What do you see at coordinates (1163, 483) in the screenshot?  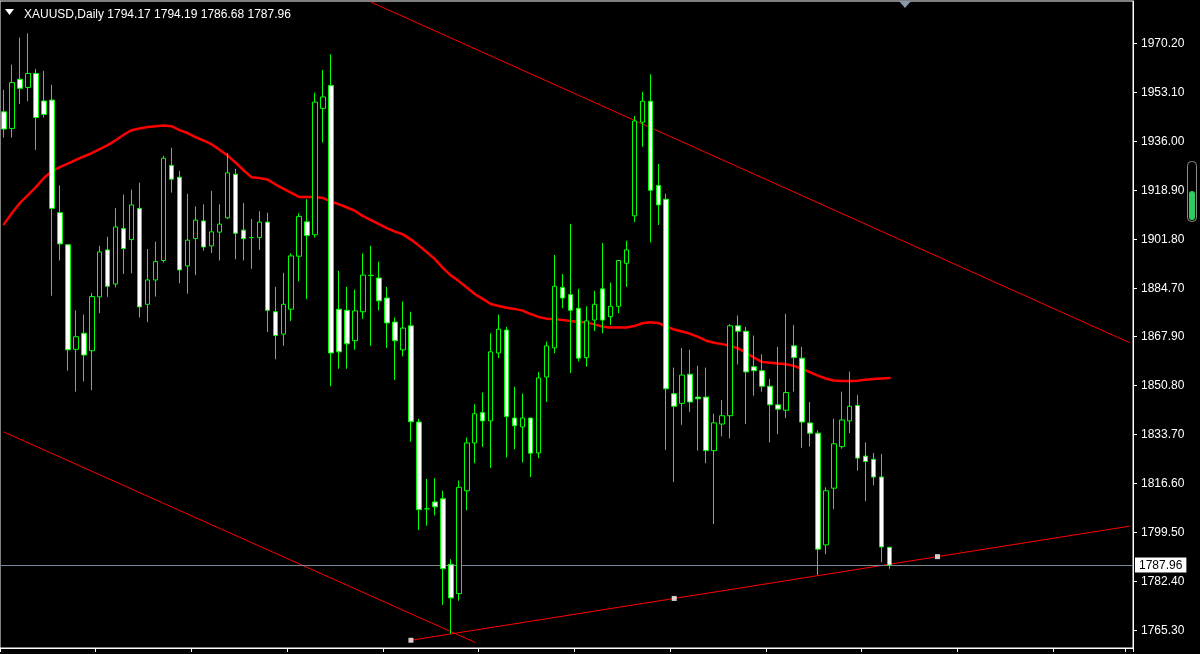 I see `y-tick-label: 1816.60` at bounding box center [1163, 483].